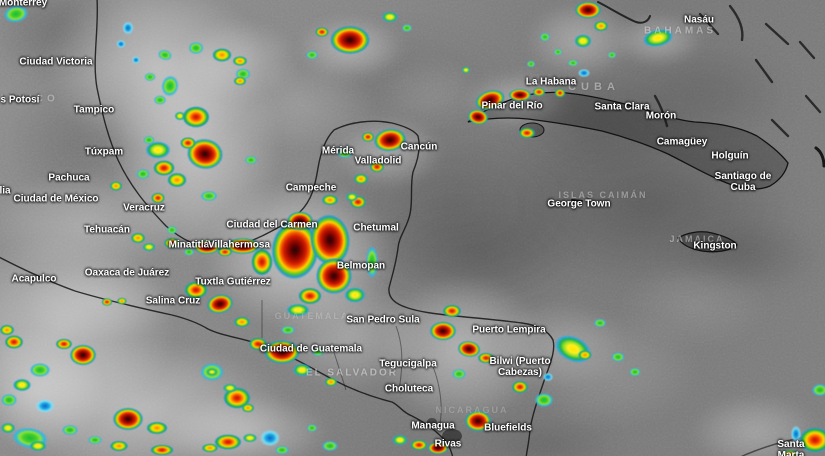  Describe the element at coordinates (351, 364) in the screenshot. I see `country-borders` at that location.